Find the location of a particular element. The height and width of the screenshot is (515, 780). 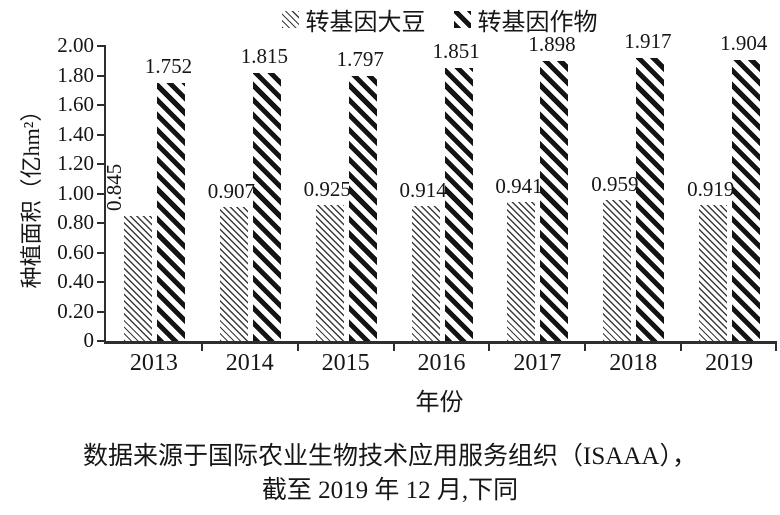

y-tick-label: 1.20 is located at coordinates (75, 163).